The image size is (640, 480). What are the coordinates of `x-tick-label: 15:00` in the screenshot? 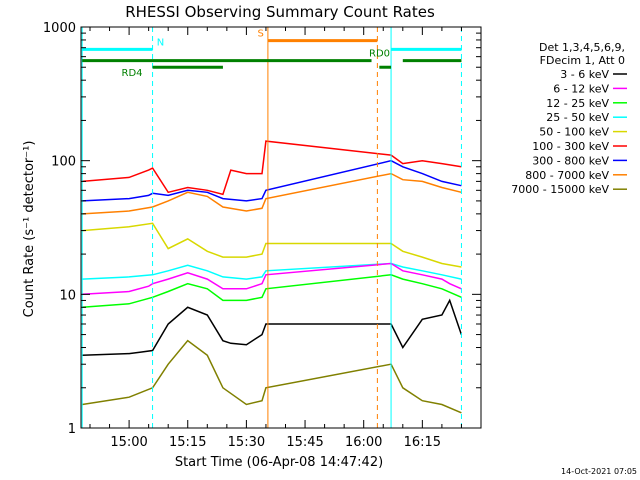 It's located at (128, 442).